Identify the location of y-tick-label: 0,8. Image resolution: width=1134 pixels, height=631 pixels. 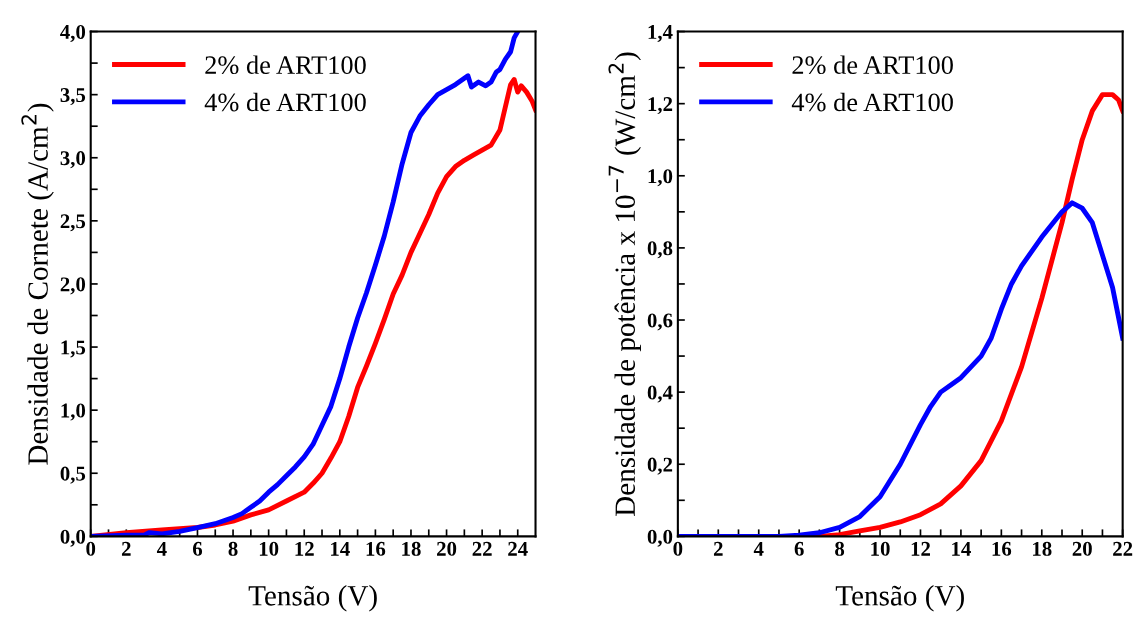
(660, 250).